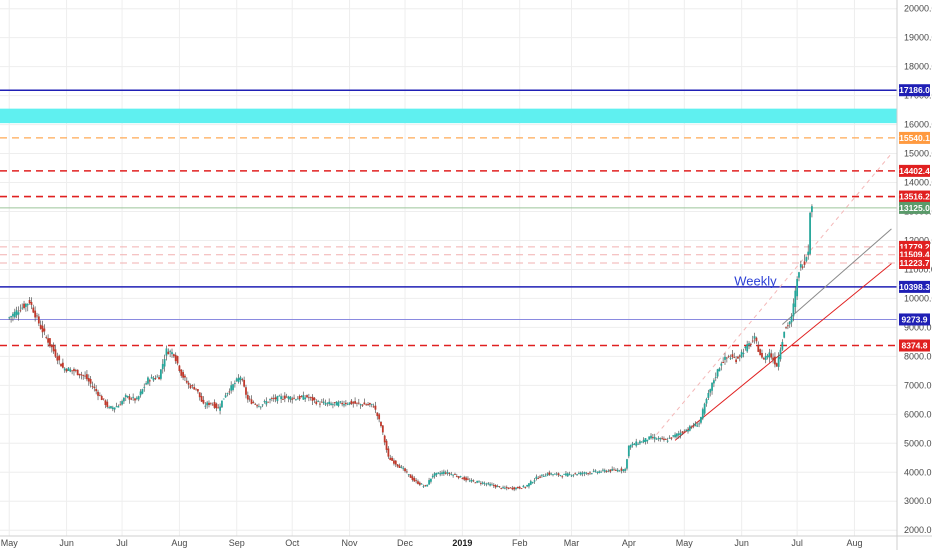 The image size is (932, 550). What do you see at coordinates (918, 67) in the screenshot?
I see `y-tick-label: 18000.0` at bounding box center [918, 67].